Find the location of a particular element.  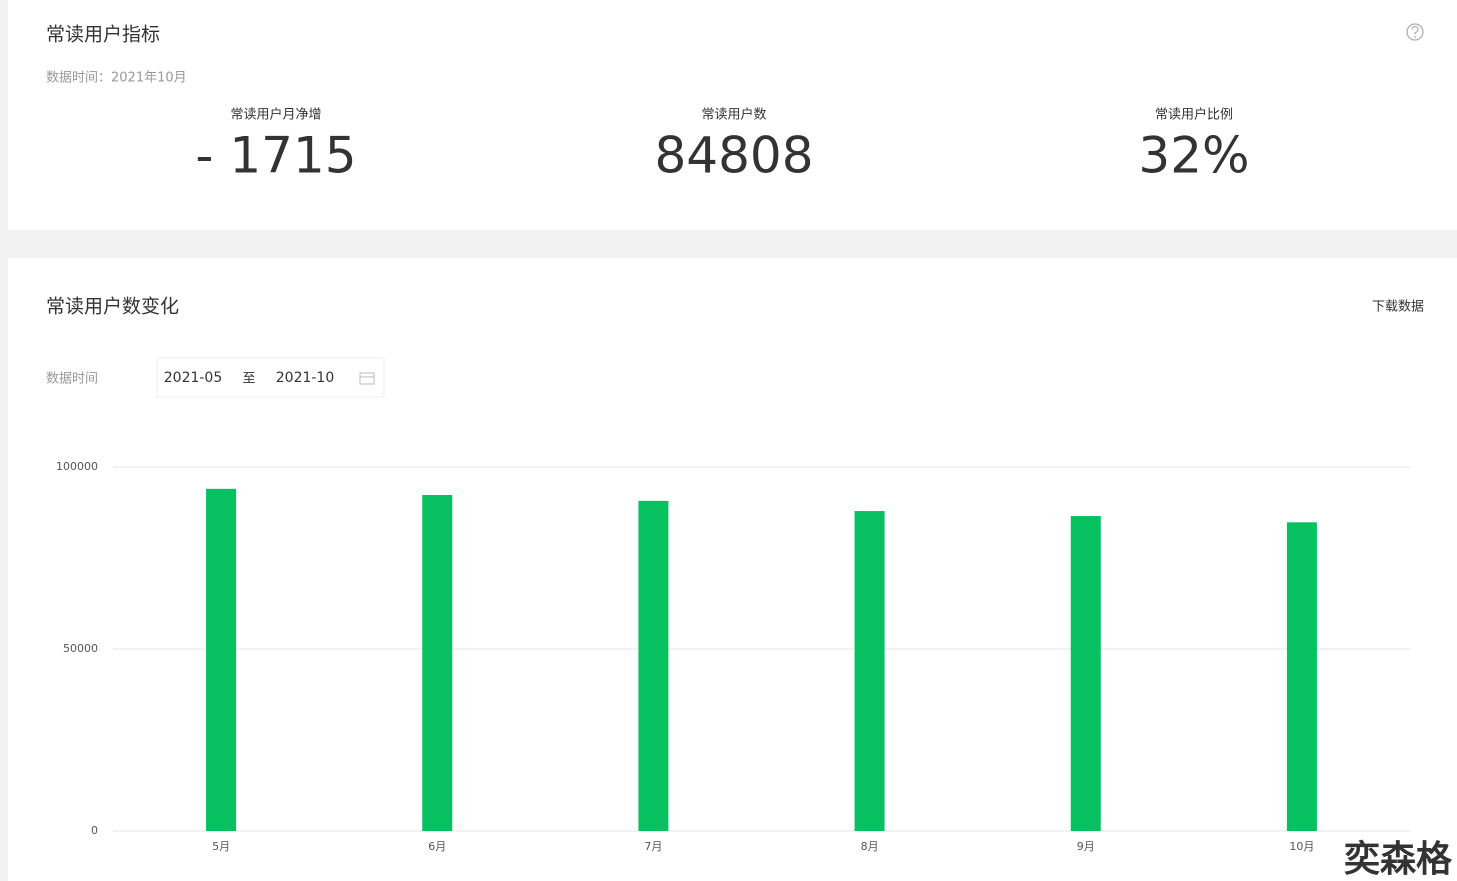

card-title: 常读用户指标 is located at coordinates (103, 35).